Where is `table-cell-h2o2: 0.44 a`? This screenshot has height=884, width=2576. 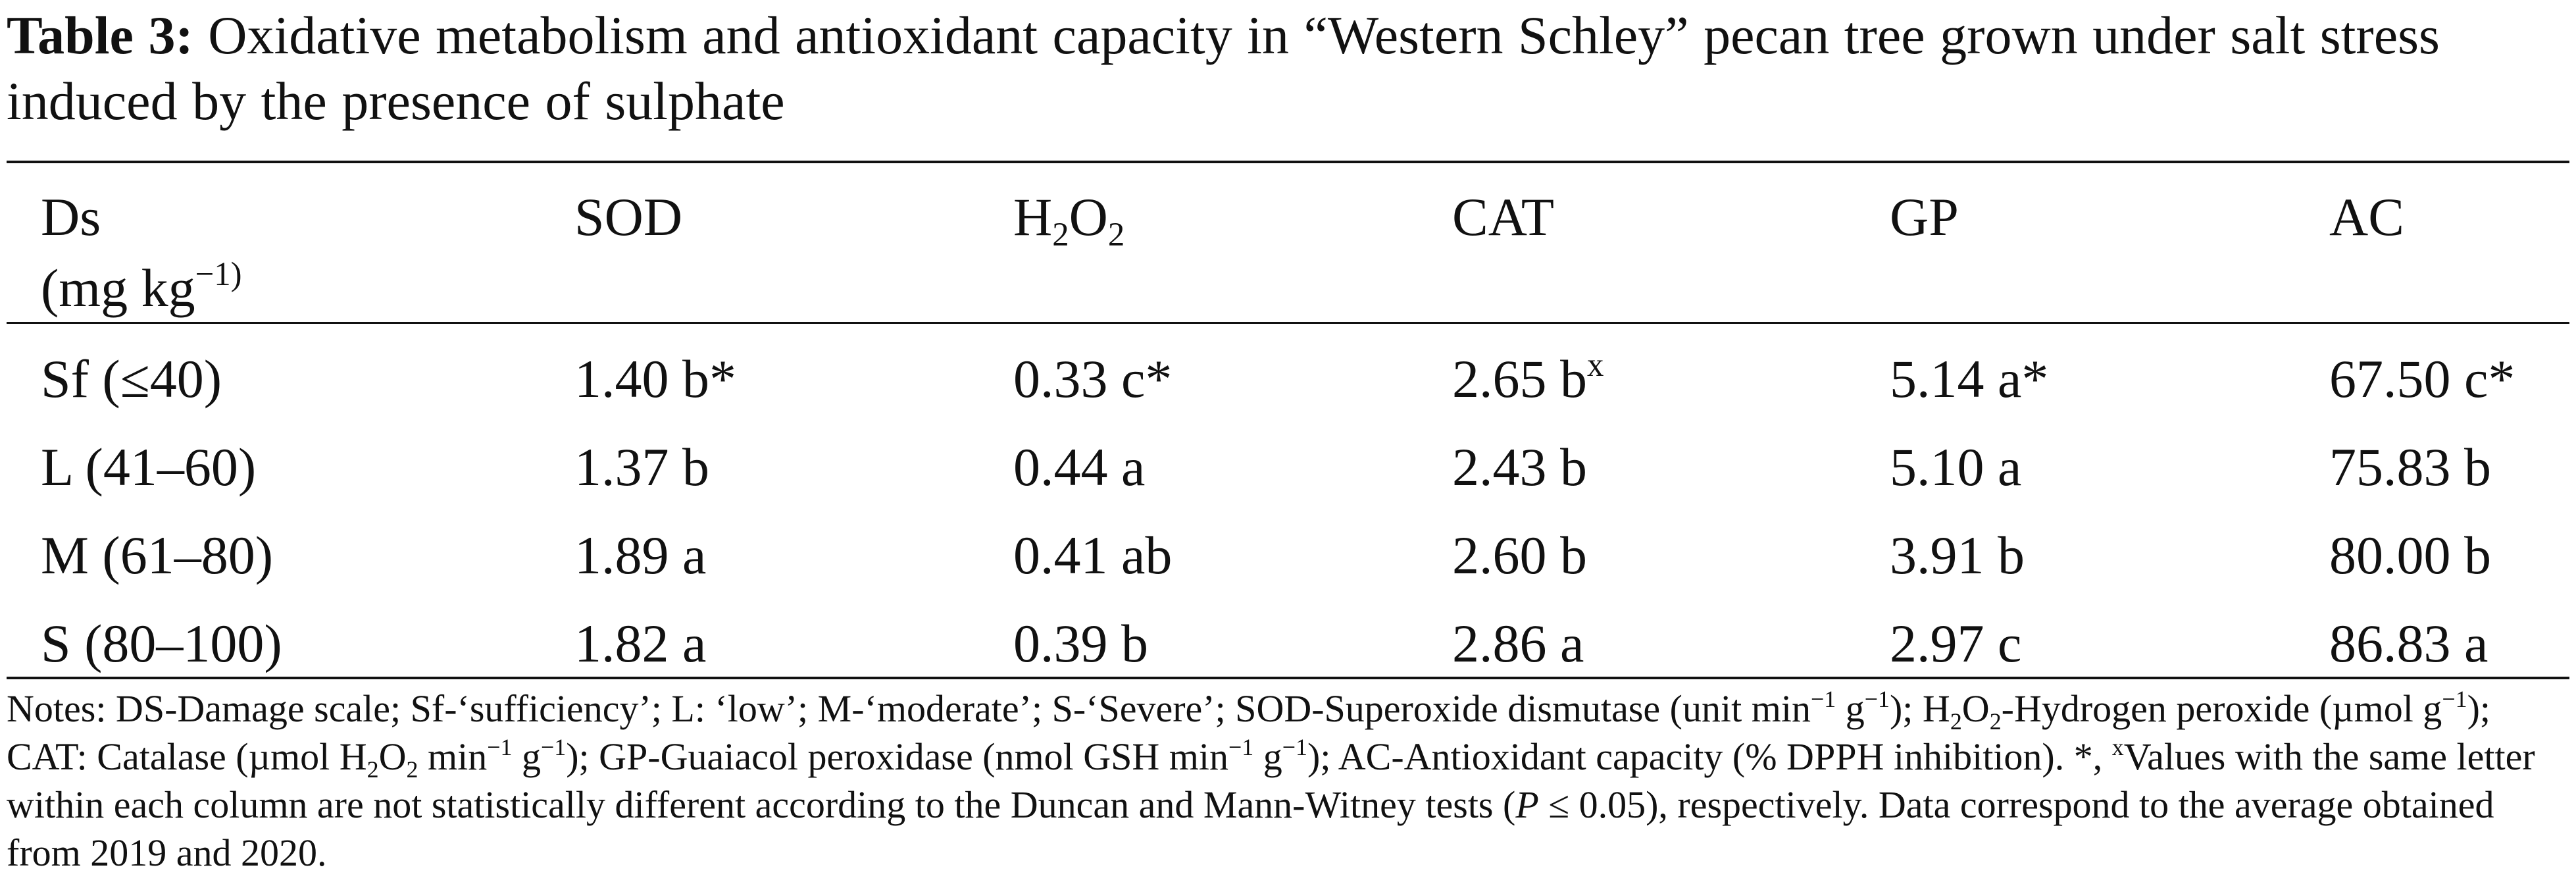
table-cell-h2o2: 0.44 a is located at coordinates (1079, 467).